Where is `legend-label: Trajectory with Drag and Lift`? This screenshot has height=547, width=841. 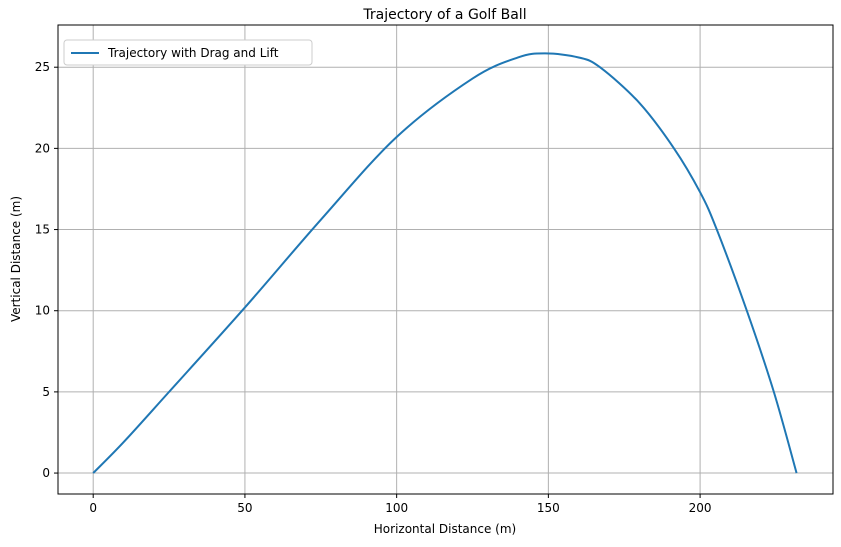
legend-label: Trajectory with Drag and Lift is located at coordinates (193, 53).